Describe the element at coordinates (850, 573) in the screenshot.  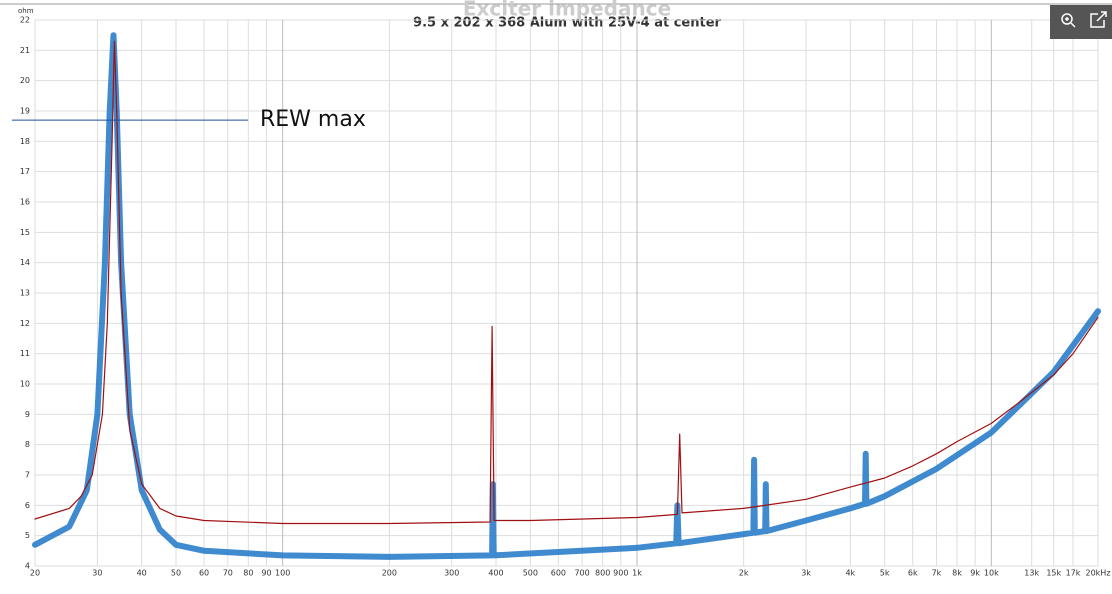
I see `x-tick-label: 4k` at that location.